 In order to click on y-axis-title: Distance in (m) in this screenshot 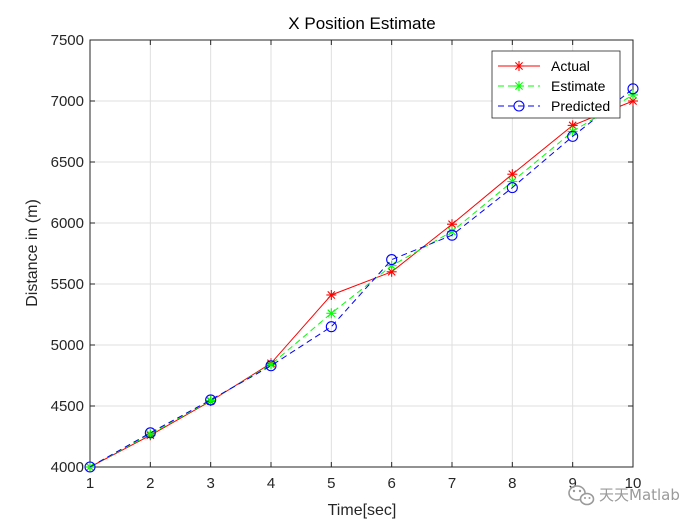, I will do `click(32, 253)`.